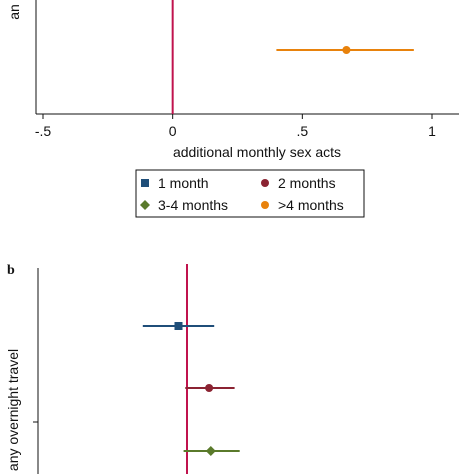  What do you see at coordinates (307, 183) in the screenshot?
I see `legend-label-2-months: 2 months` at bounding box center [307, 183].